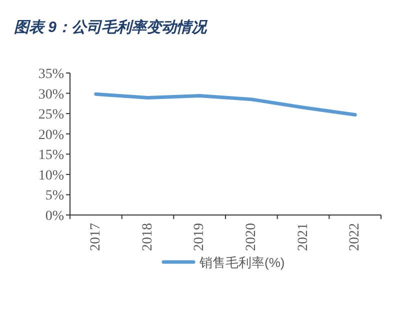  I want to click on x-tick-label: 2018, so click(148, 237).